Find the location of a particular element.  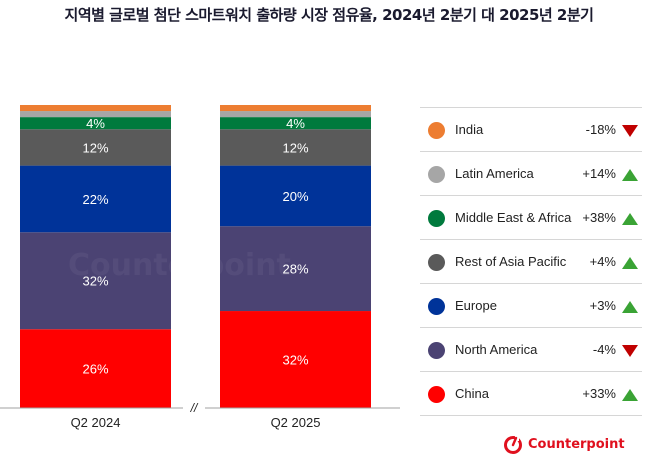

legend-change: +4% is located at coordinates (602, 261).